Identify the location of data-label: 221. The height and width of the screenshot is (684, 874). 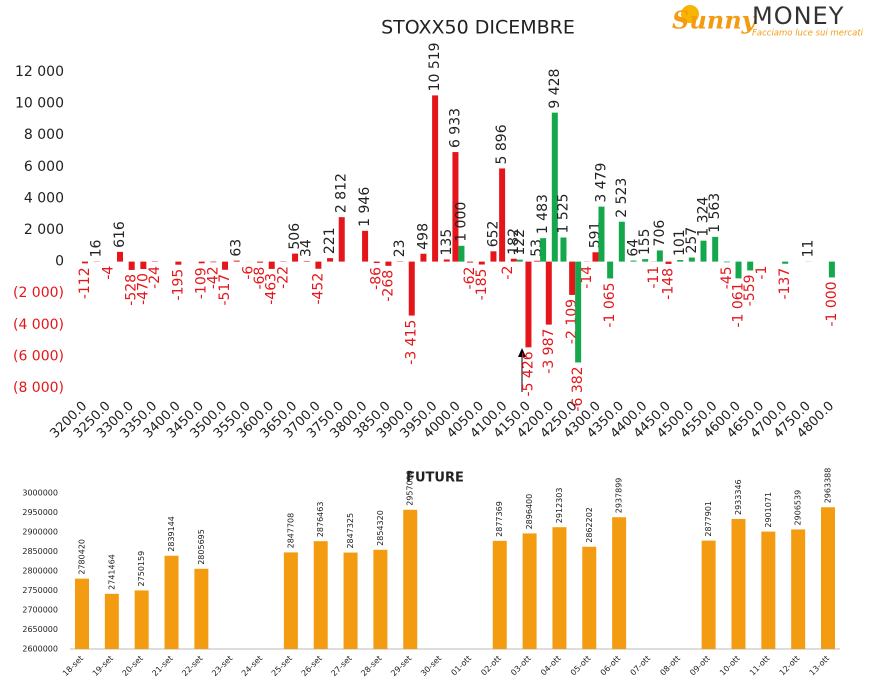
(330, 240).